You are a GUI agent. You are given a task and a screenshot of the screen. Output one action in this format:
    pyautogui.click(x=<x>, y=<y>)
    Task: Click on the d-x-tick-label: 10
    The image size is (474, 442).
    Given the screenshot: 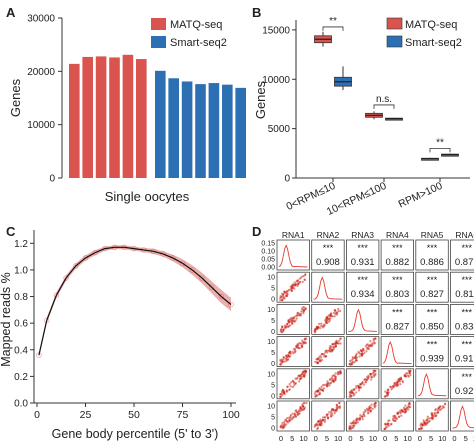 What is the action you would take?
    pyautogui.click(x=338, y=438)
    